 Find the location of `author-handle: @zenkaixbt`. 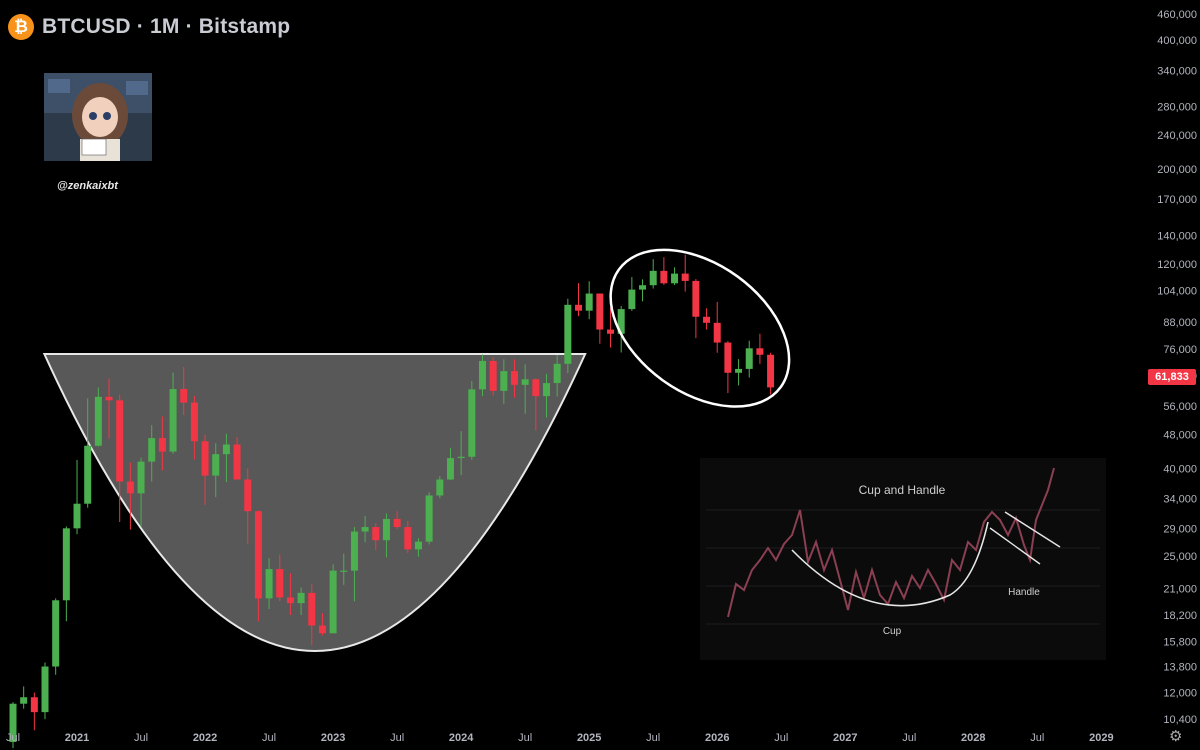

author-handle: @zenkaixbt is located at coordinates (87, 186).